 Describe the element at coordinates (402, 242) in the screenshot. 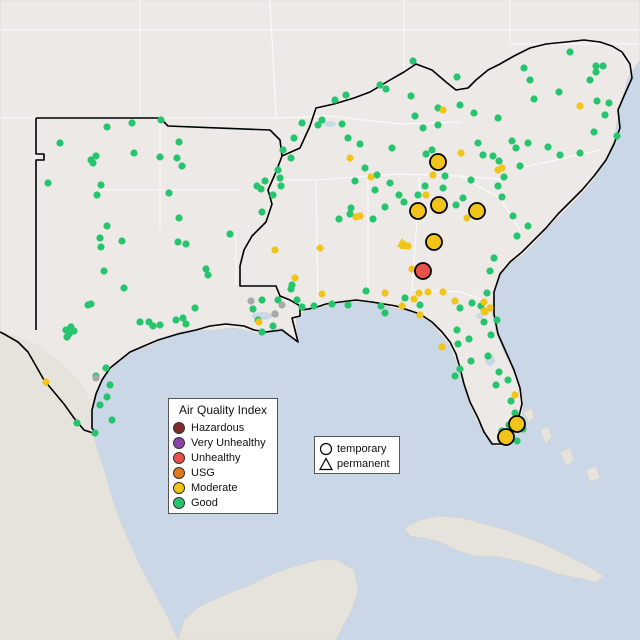

I see `monitor-triangle-moderate` at that location.